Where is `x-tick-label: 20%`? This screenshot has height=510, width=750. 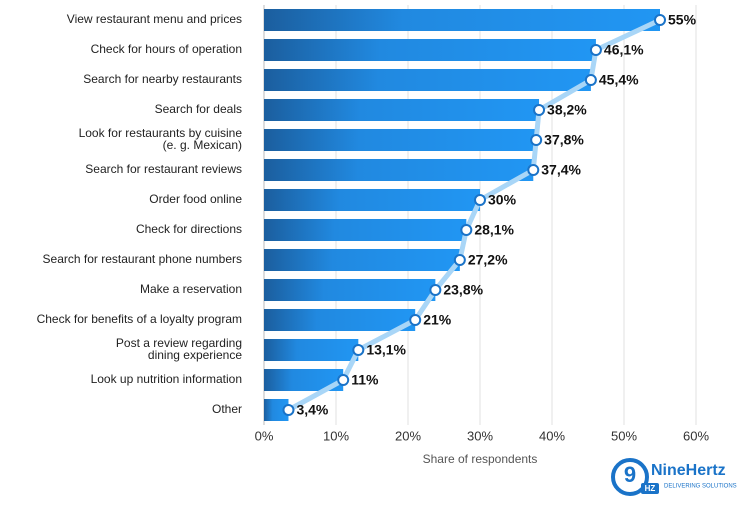 x-tick-label: 20% is located at coordinates (408, 435).